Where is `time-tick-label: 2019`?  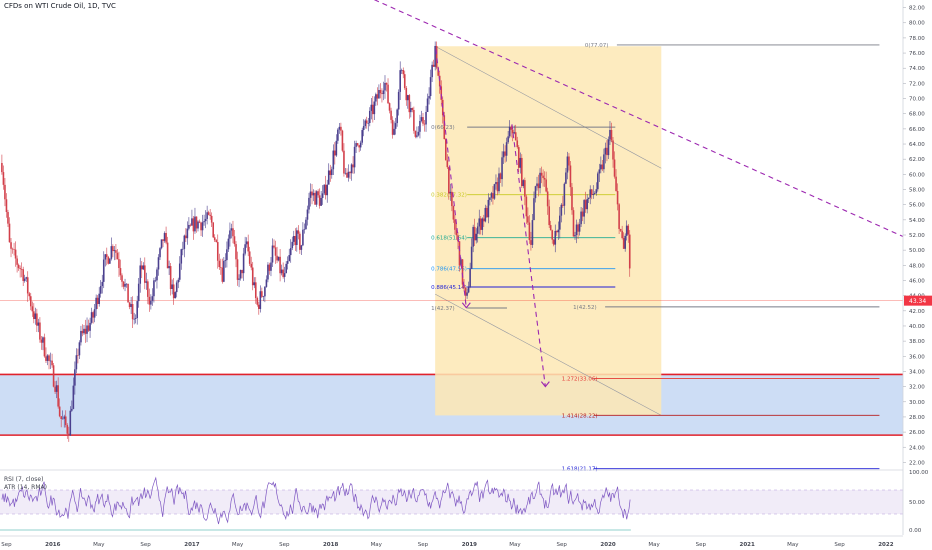
time-tick-label: 2019 is located at coordinates (469, 545).